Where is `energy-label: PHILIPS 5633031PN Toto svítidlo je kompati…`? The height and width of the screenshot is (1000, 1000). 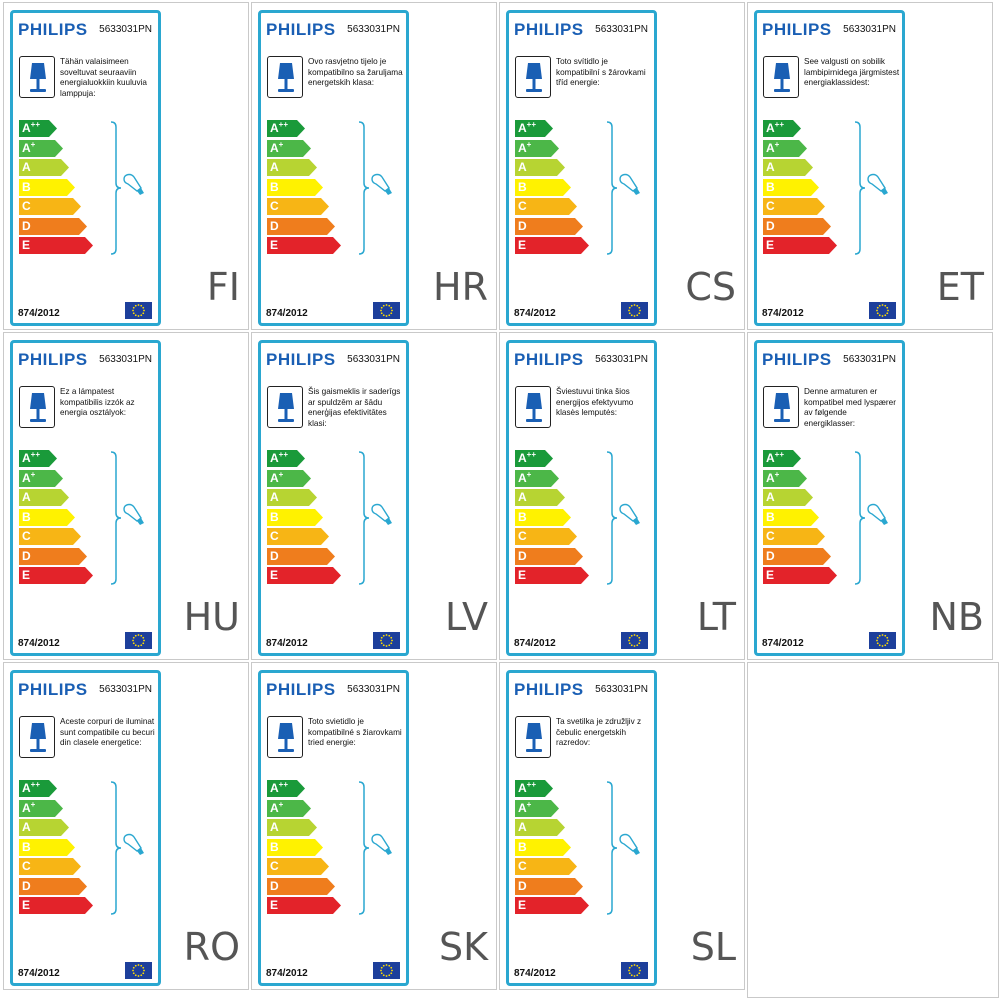 energy-label: PHILIPS 5633031PN Toto svítidlo je kompati… is located at coordinates (581, 168).